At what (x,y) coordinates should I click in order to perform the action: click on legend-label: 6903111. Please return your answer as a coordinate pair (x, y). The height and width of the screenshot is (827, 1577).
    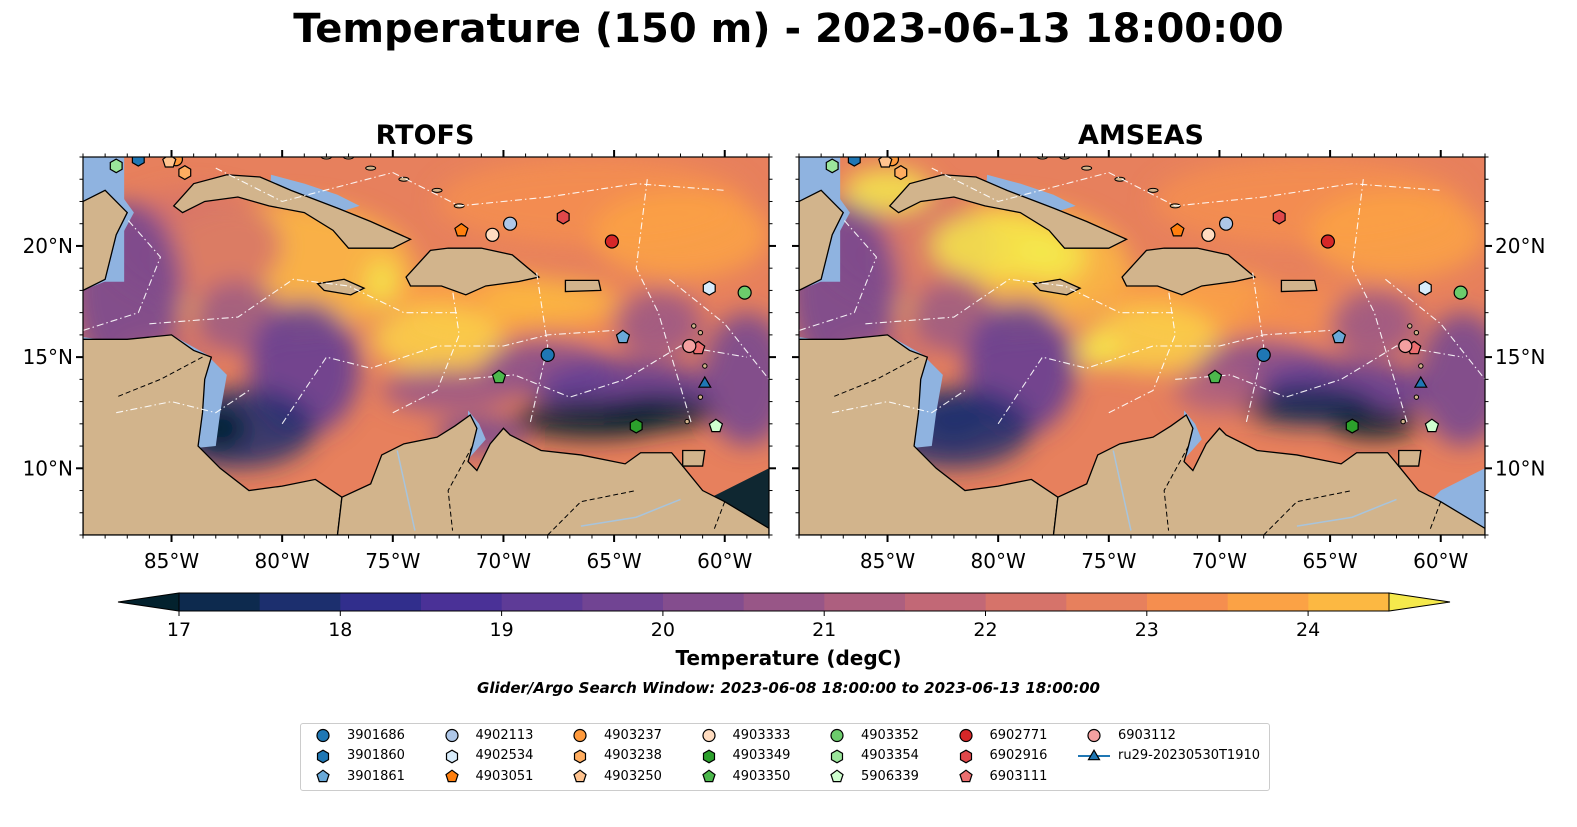
    Looking at the image, I should click on (1018, 776).